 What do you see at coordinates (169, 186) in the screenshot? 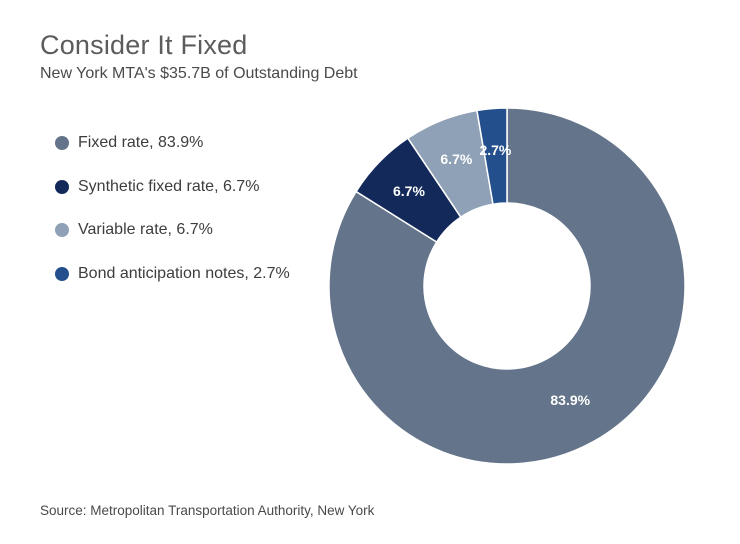
I see `legend-label: Synthetic fixed rate, 6.7%` at bounding box center [169, 186].